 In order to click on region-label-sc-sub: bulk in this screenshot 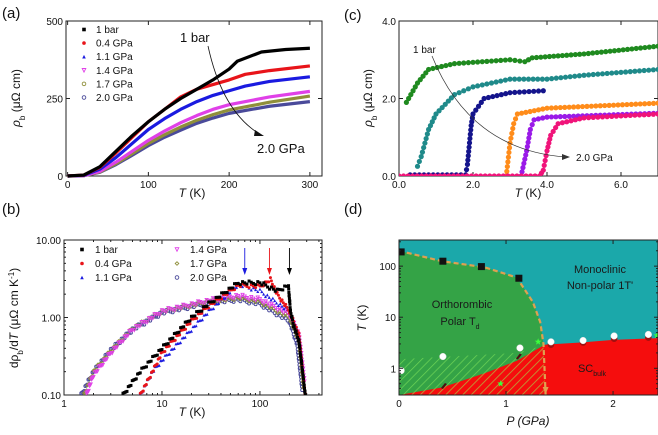, I will do `click(599, 374)`.